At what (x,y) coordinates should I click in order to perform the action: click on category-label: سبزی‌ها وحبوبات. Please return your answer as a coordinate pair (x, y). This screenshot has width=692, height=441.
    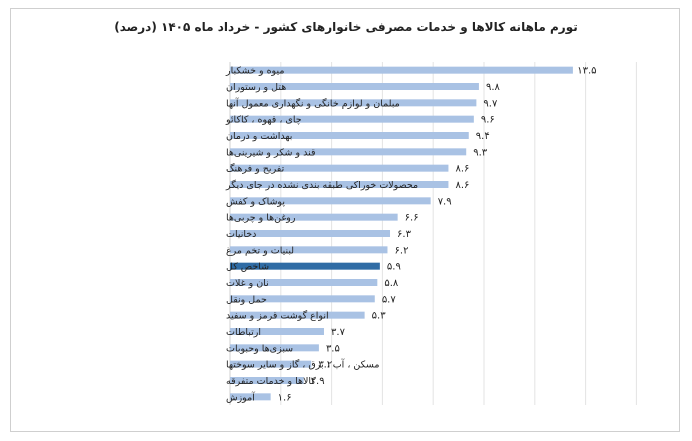
    Looking at the image, I should click on (259, 348).